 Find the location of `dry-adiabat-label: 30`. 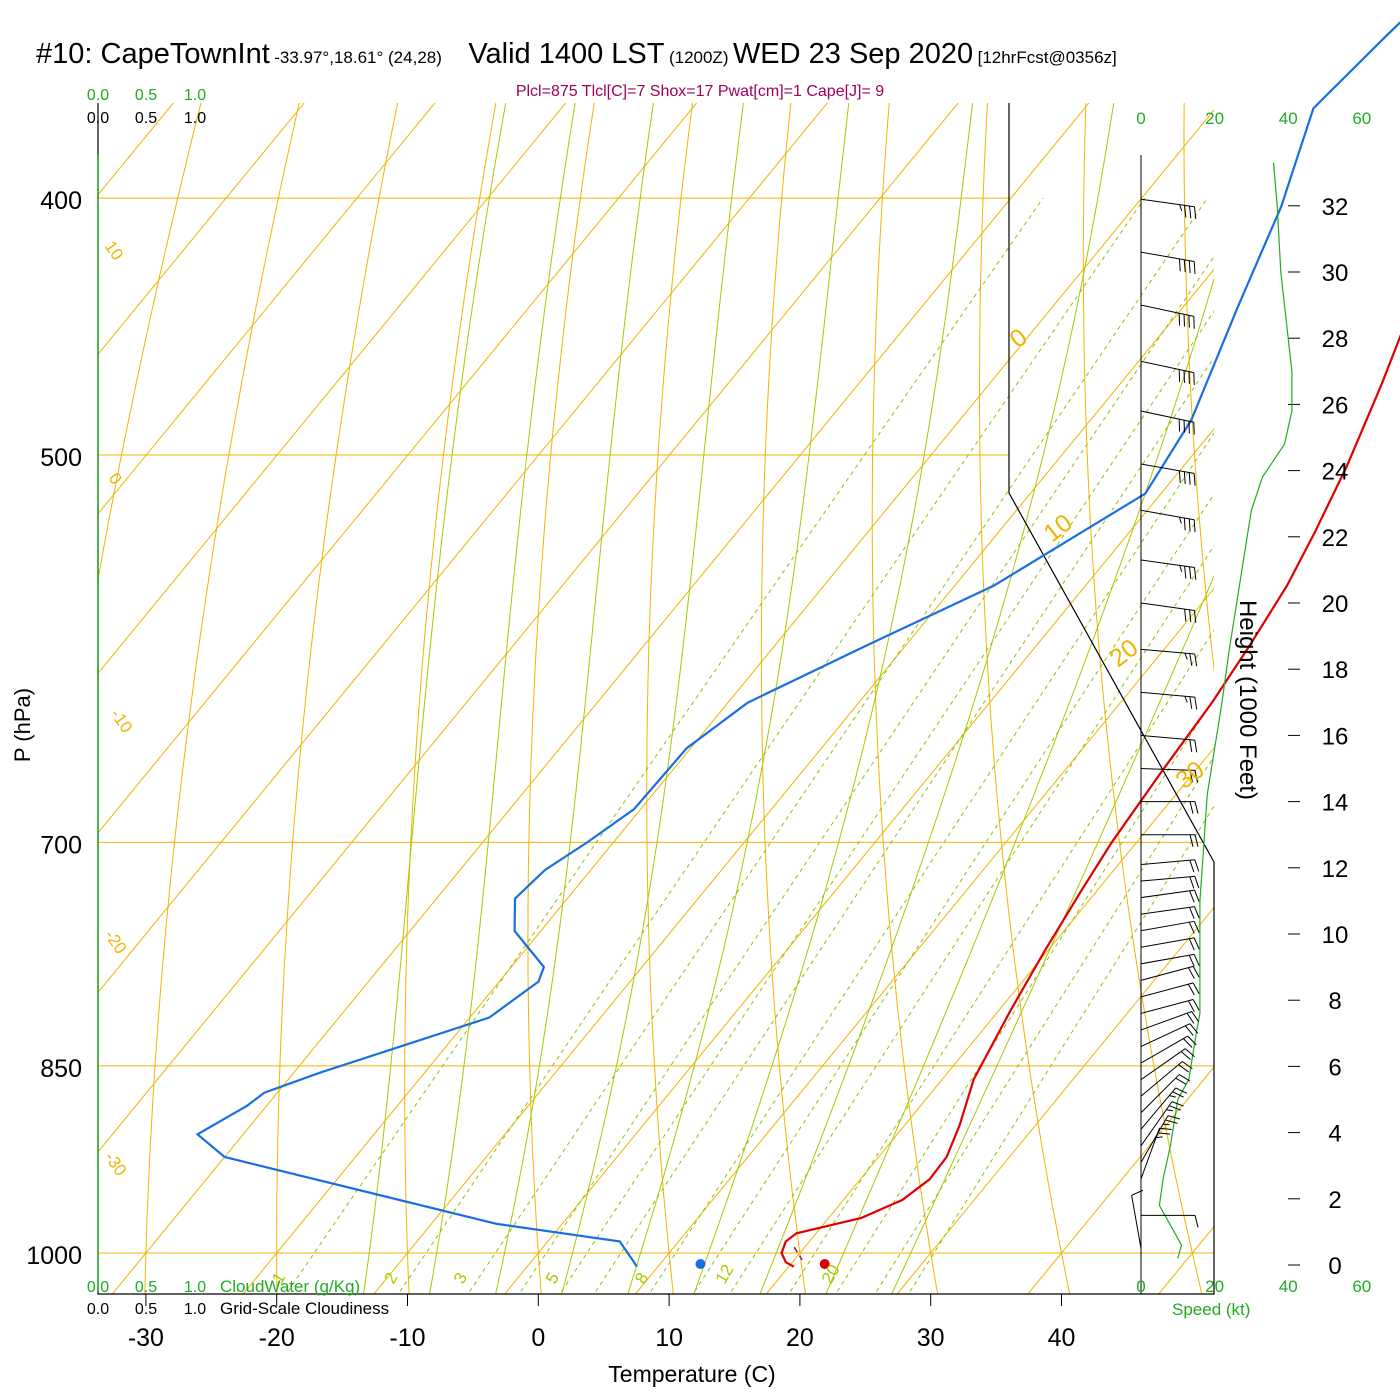

dry-adiabat-label: 30 is located at coordinates (1189, 775).